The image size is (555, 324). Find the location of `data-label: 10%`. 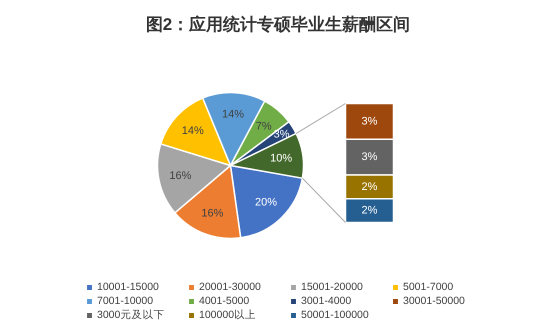

data-label: 10% is located at coordinates (281, 158).